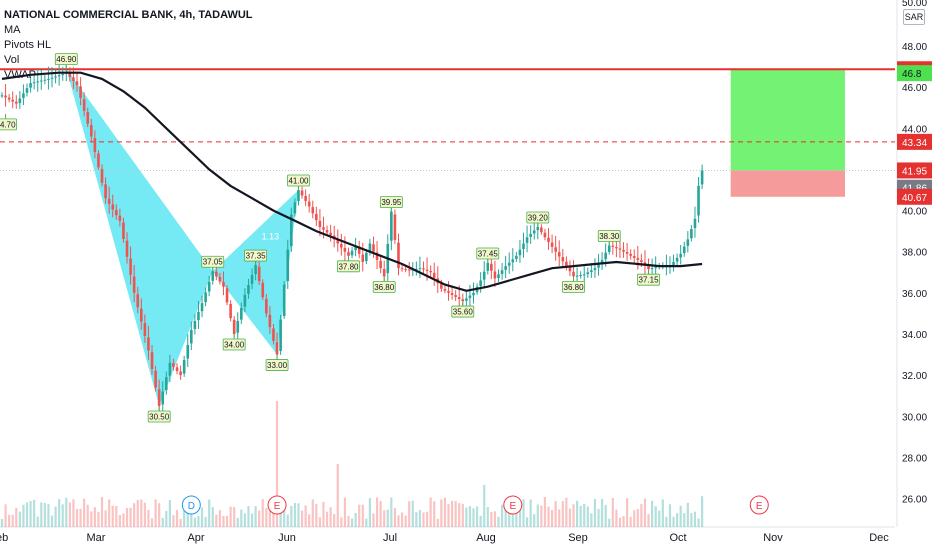  What do you see at coordinates (914, 73) in the screenshot?
I see `target-price-tag-bg` at bounding box center [914, 73].